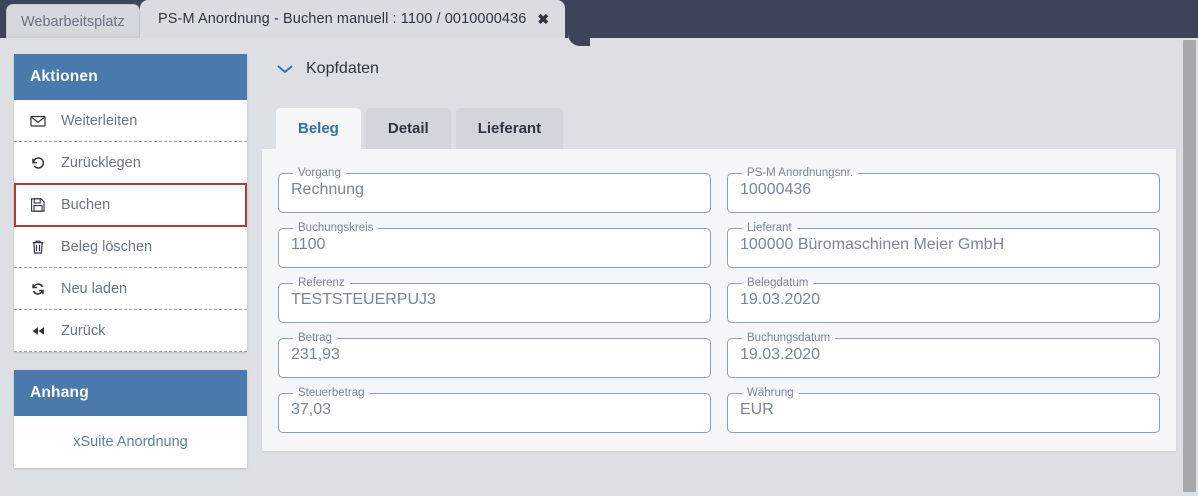 The width and height of the screenshot is (1198, 496). I want to click on tab-strip-filler, so click(1178, 19).